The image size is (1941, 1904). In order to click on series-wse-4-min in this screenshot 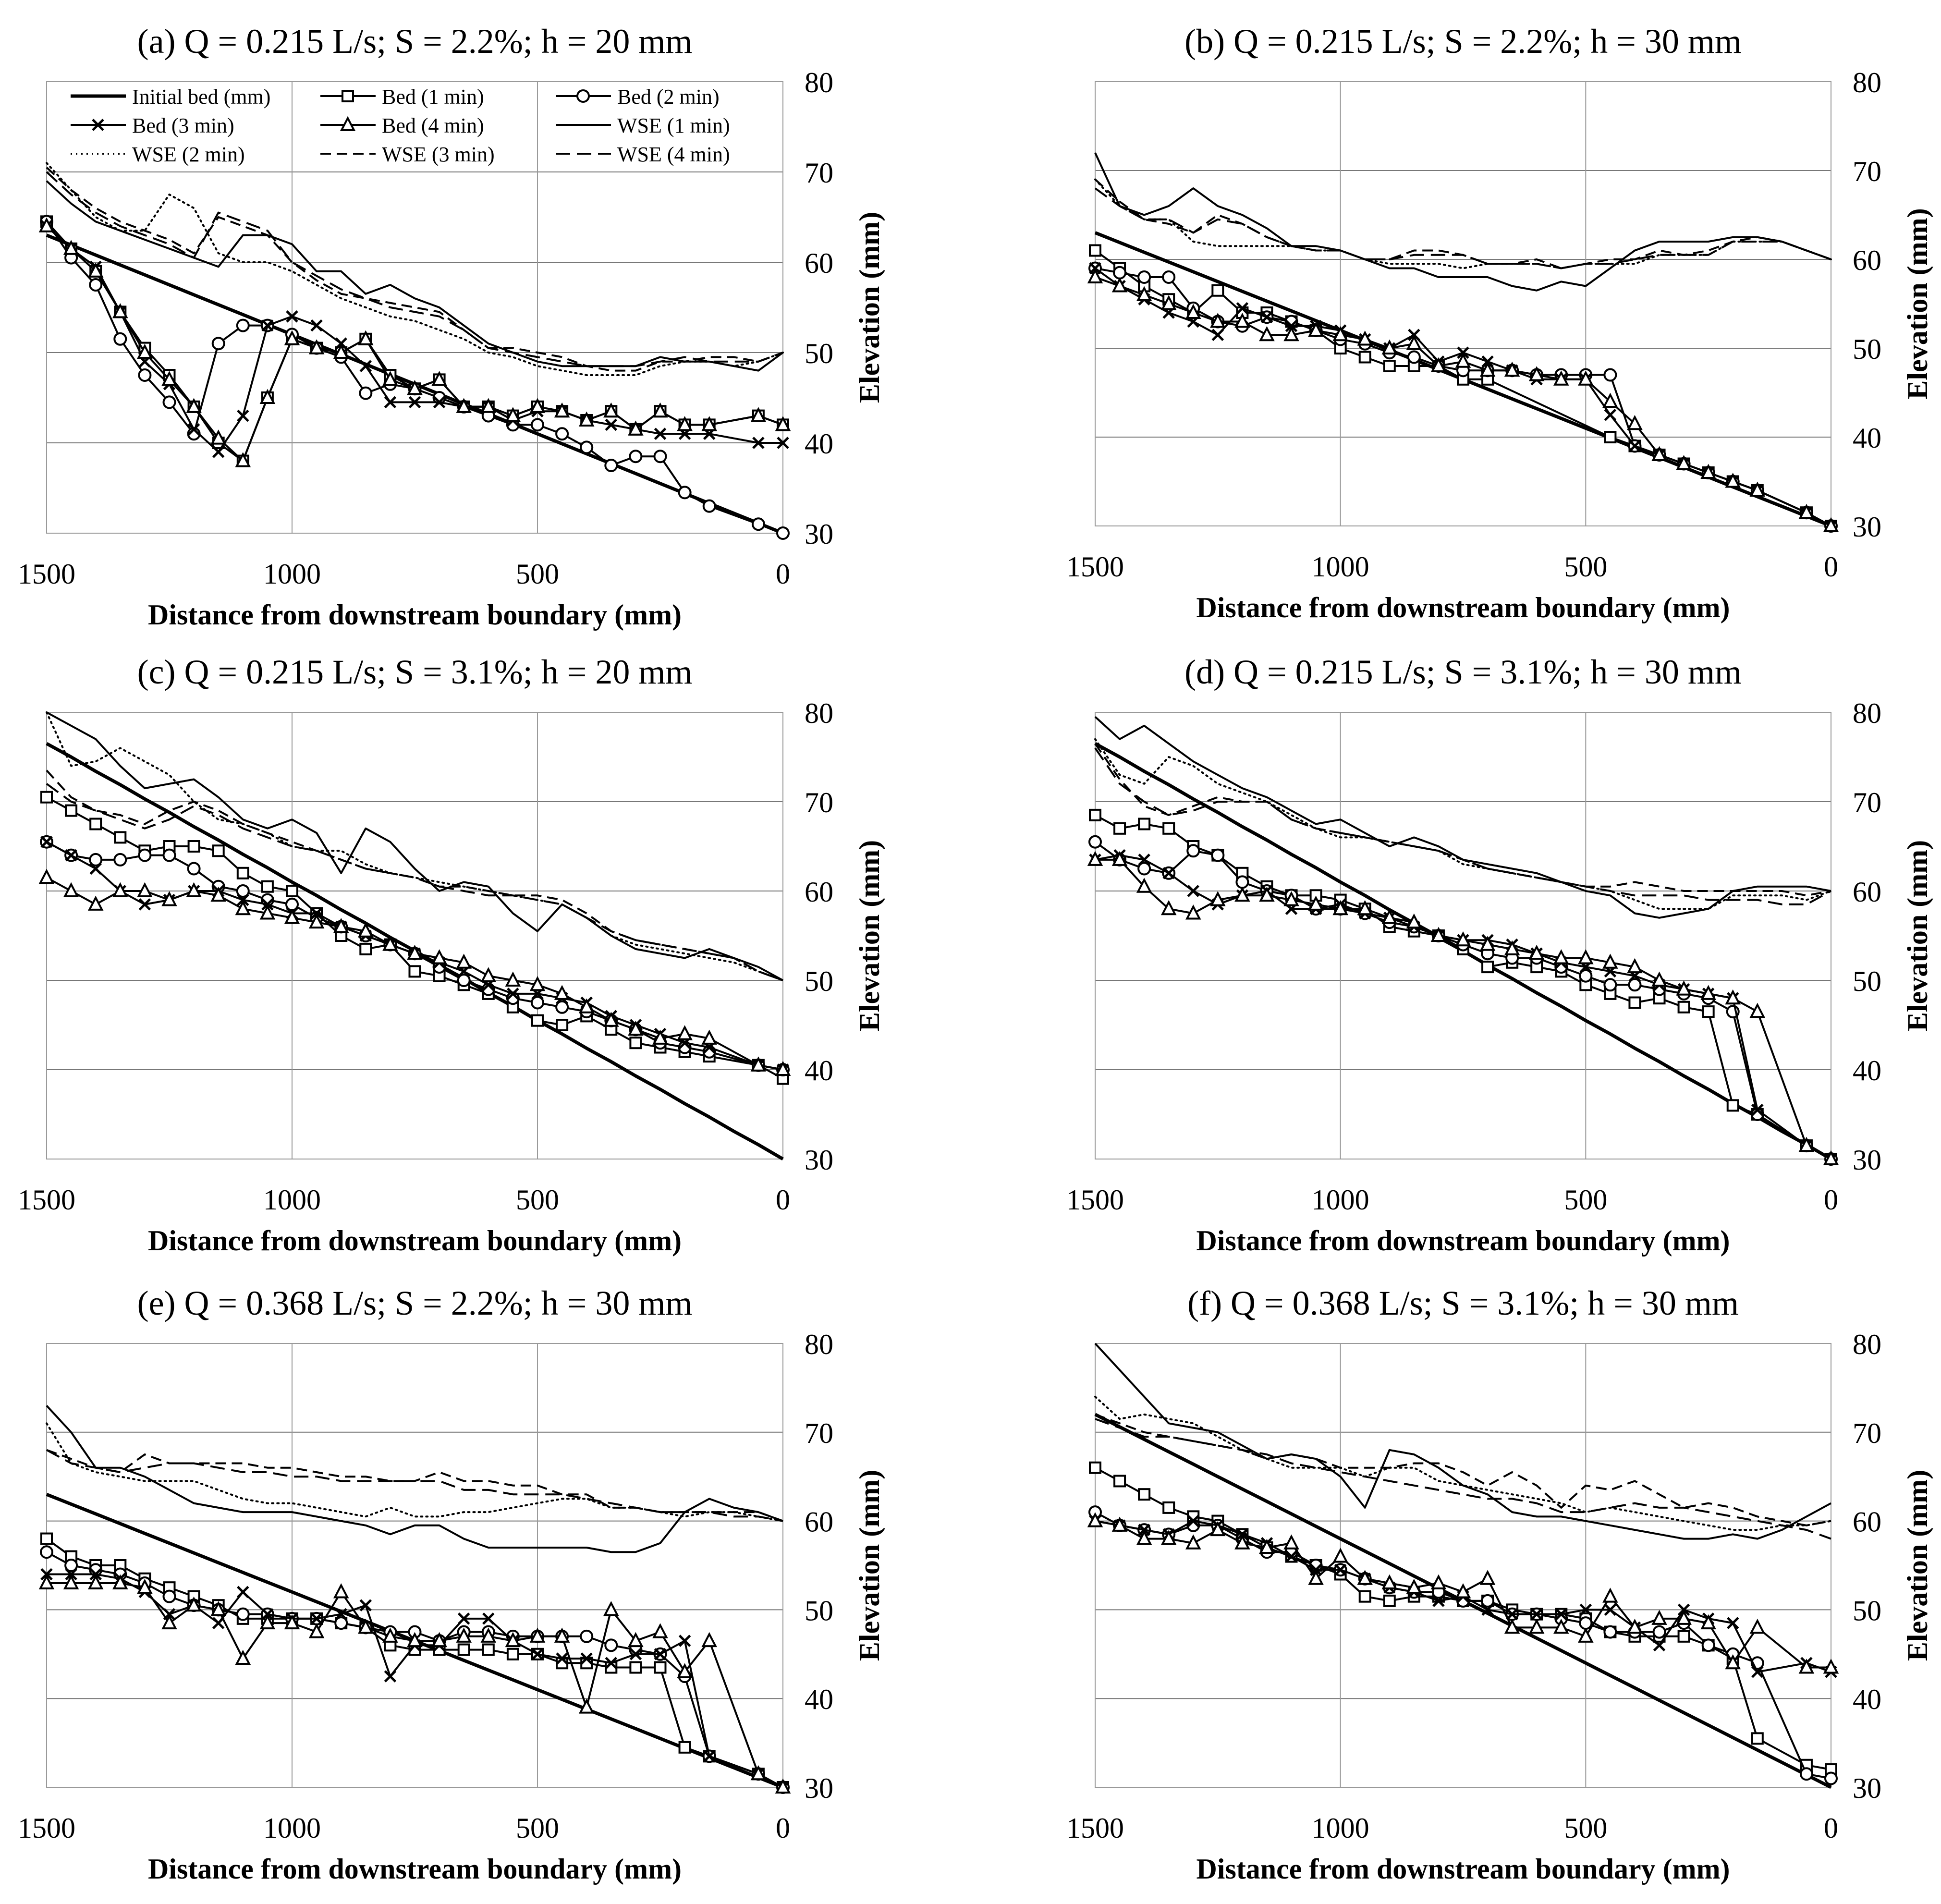, I will do `click(414, 1485)`.